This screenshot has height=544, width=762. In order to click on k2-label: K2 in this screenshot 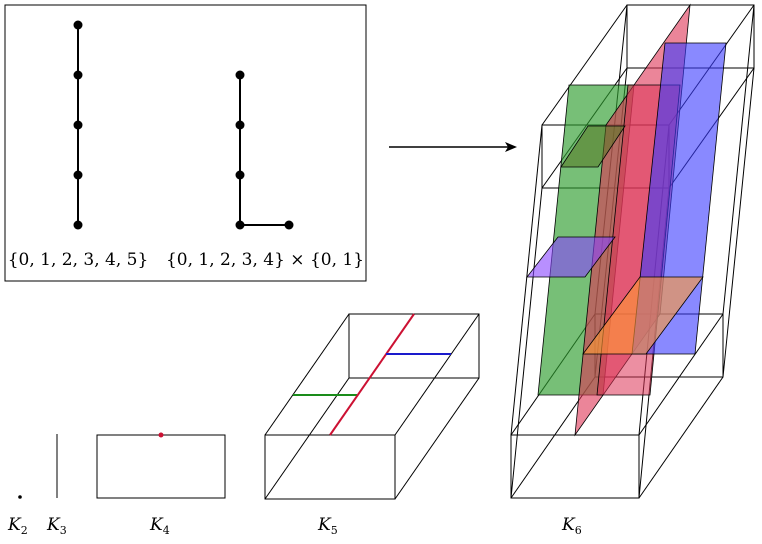, I will do `click(17, 526)`.